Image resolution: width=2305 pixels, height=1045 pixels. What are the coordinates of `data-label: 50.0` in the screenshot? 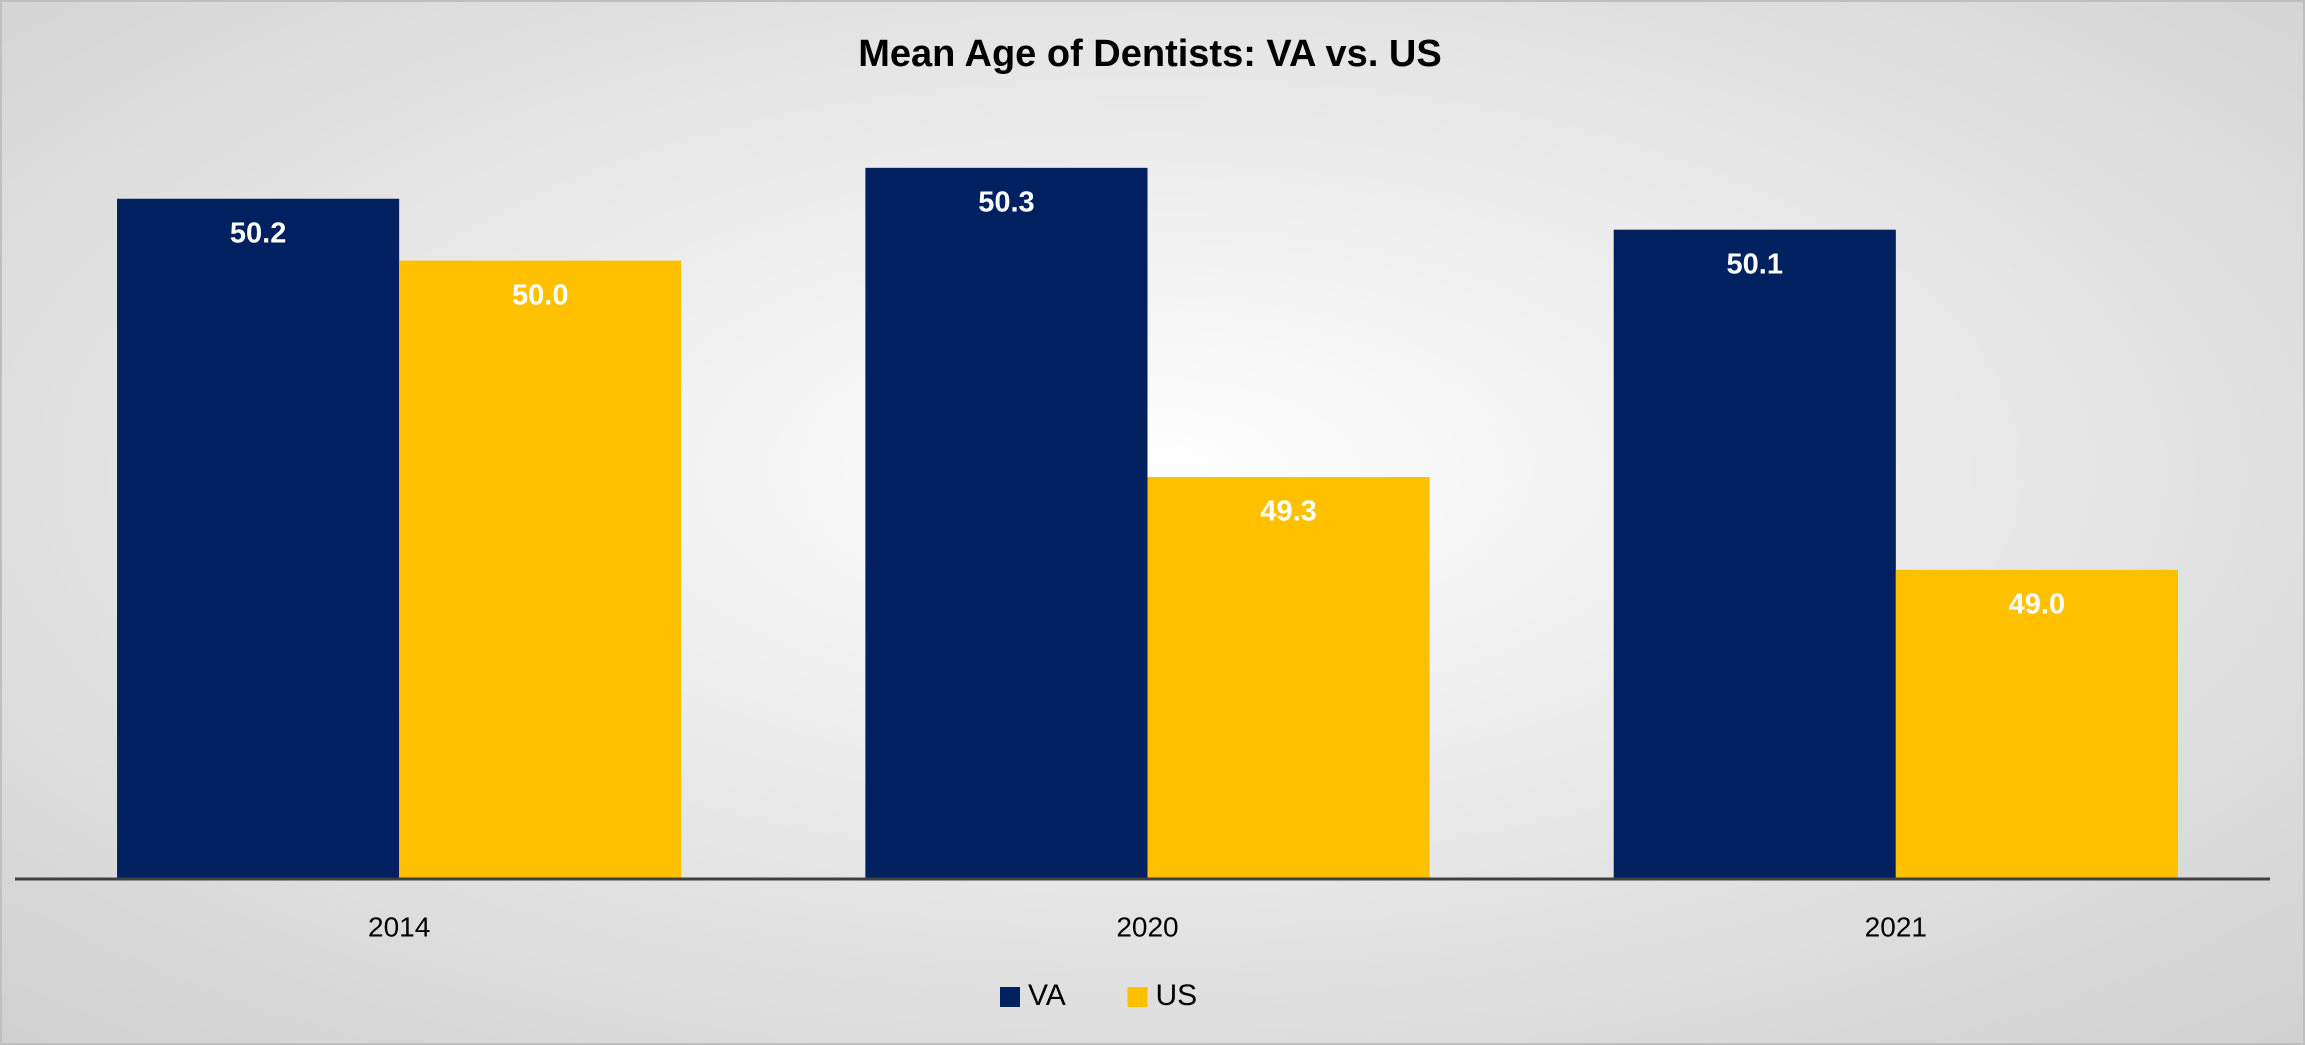 It's located at (540, 295).